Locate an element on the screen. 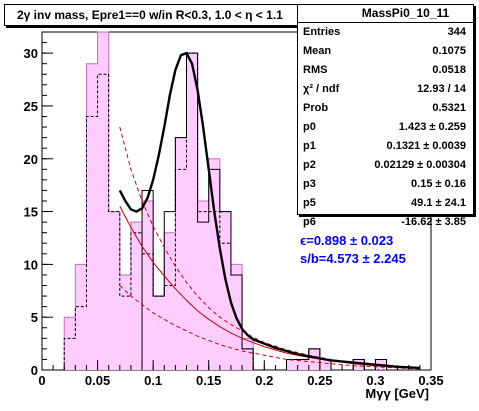  stats-label: RMS is located at coordinates (315, 70).